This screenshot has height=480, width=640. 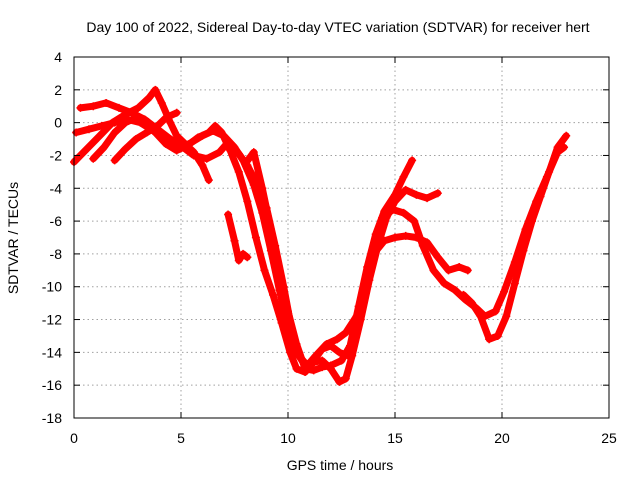 I want to click on y-tick-label: -16, so click(x=52, y=385).